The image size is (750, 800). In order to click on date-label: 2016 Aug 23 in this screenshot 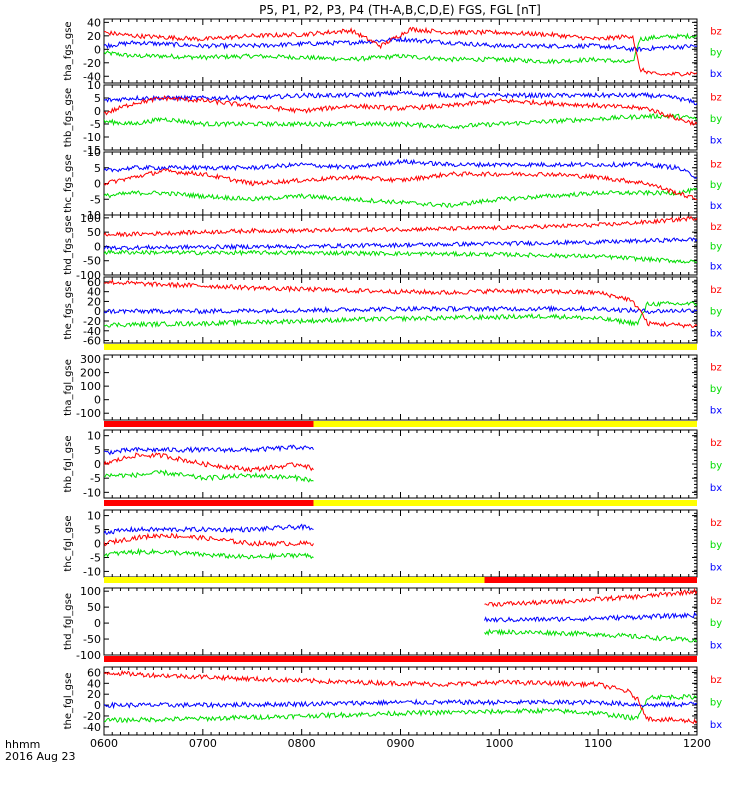, I will do `click(40, 756)`.